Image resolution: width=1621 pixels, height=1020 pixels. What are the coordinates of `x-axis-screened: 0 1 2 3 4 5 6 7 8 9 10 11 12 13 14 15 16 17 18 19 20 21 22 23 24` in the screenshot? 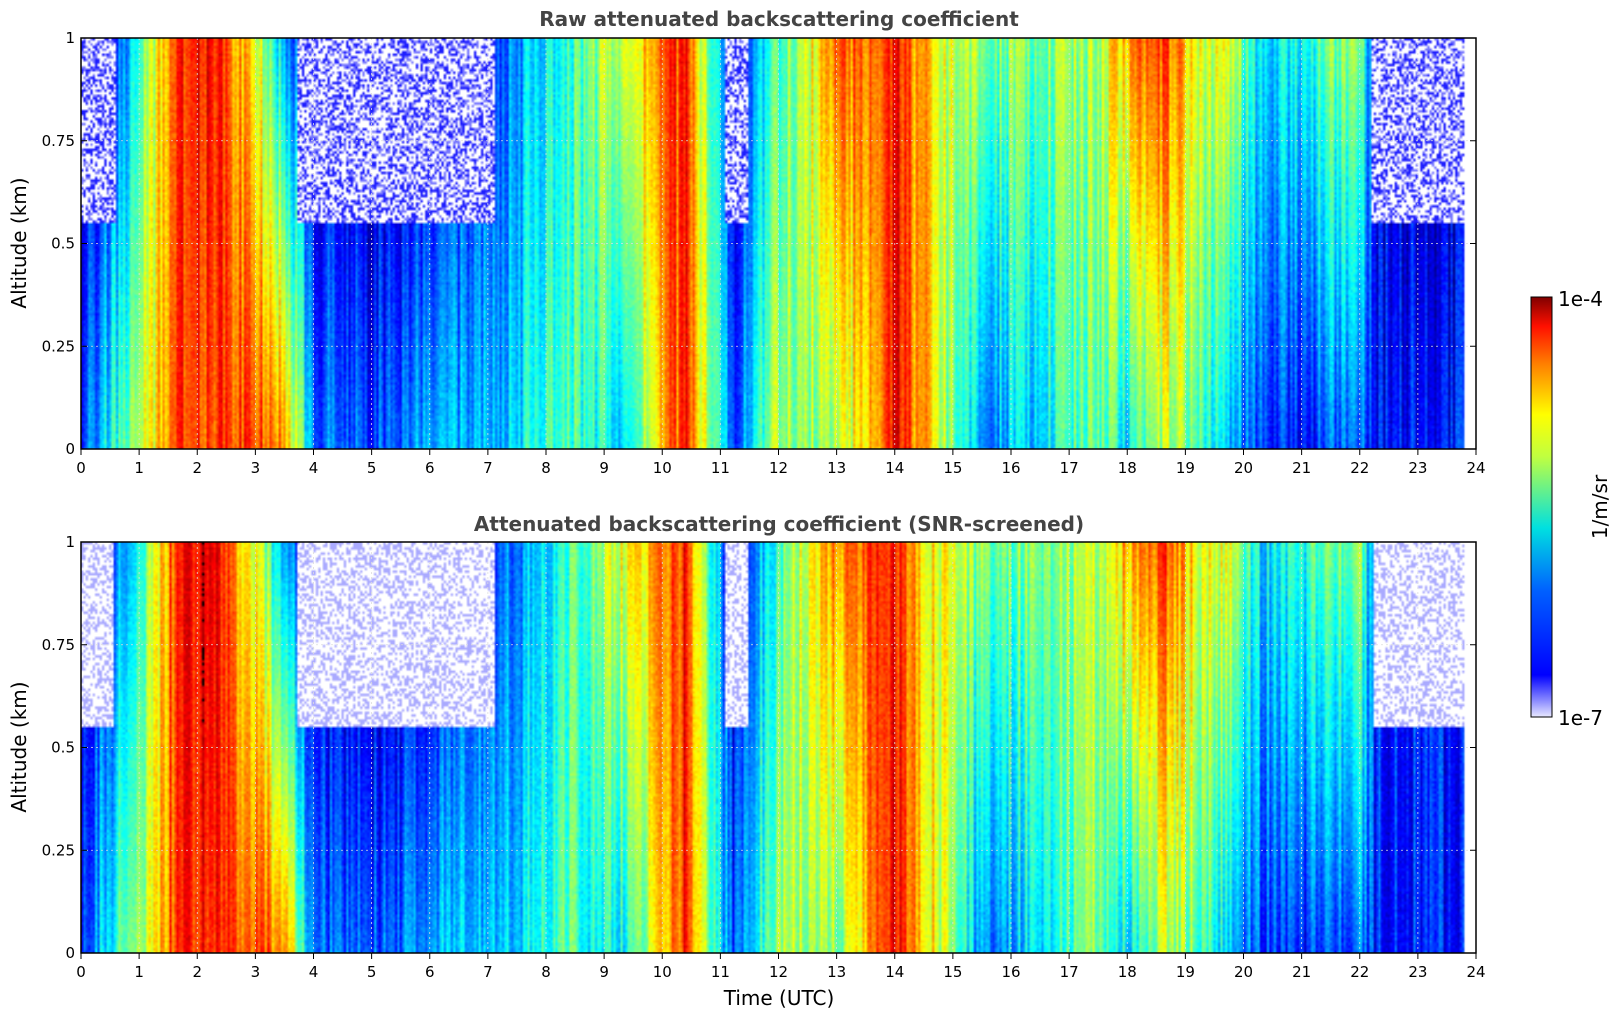 It's located at (781, 967).